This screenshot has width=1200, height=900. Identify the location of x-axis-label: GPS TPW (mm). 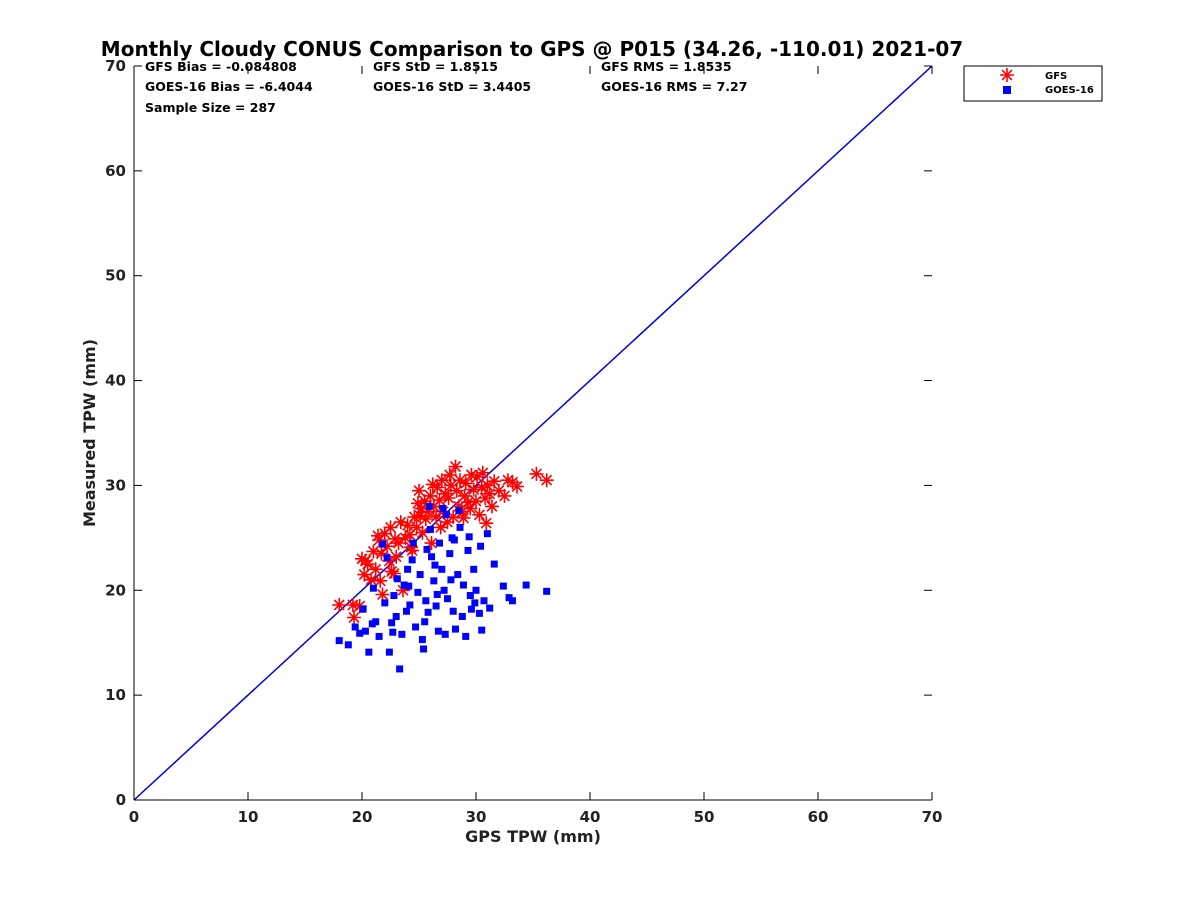
(533, 836).